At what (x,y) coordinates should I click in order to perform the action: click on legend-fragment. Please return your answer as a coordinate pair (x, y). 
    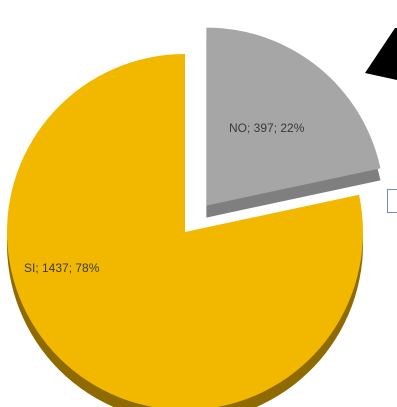
    Looking at the image, I should click on (392, 201).